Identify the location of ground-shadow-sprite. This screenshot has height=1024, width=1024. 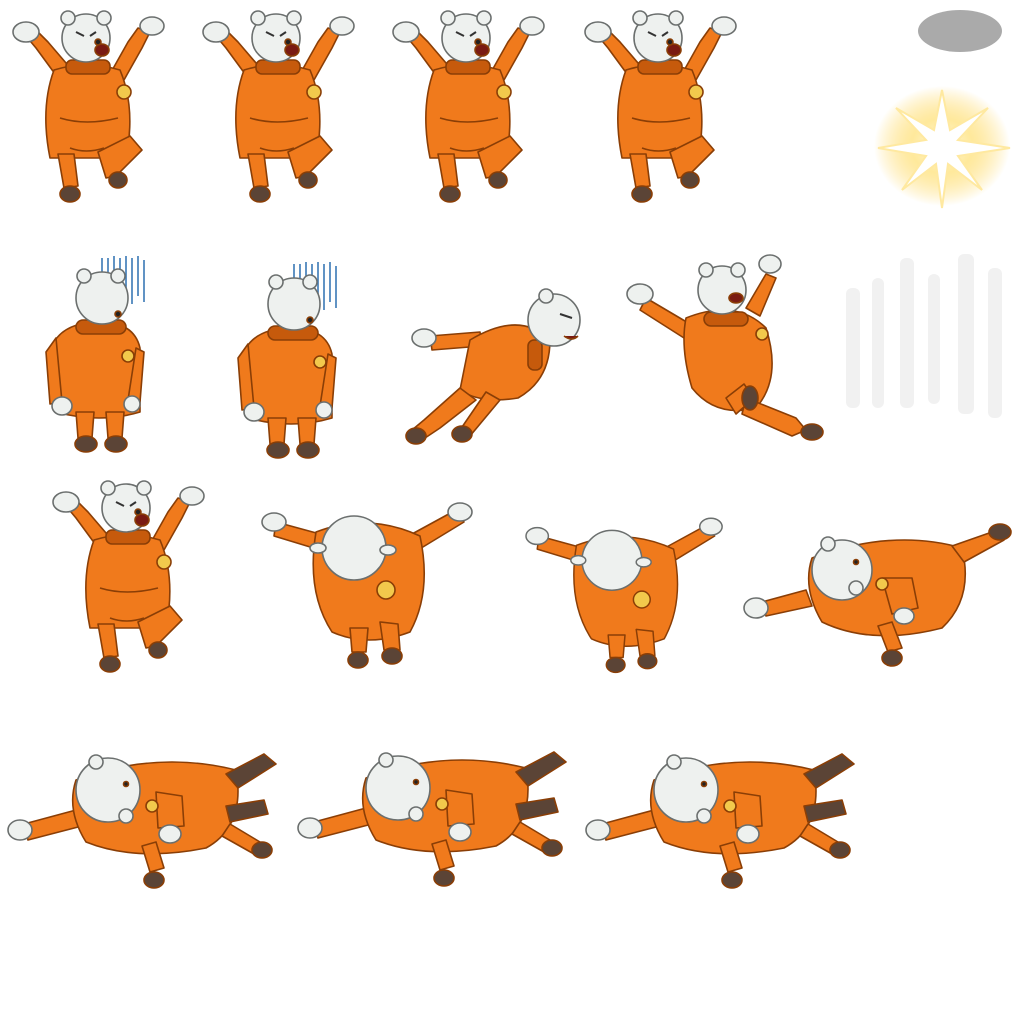
(960, 31).